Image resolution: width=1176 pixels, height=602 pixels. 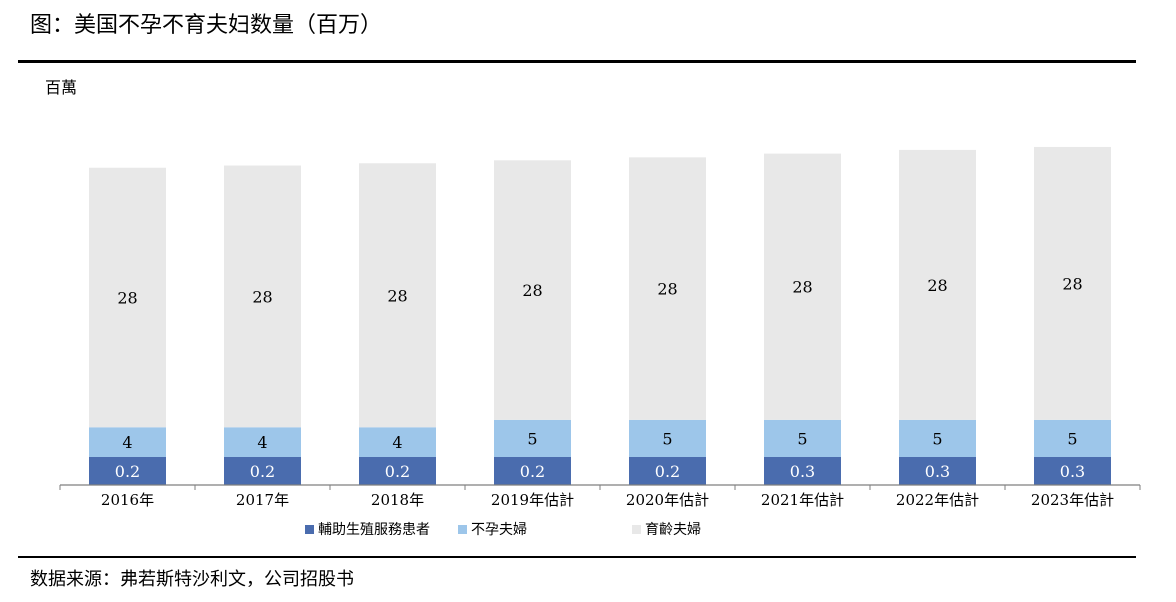 What do you see at coordinates (192, 579) in the screenshot?
I see `source-note: 数据来源：弗若斯特沙利文，公司招股书` at bounding box center [192, 579].